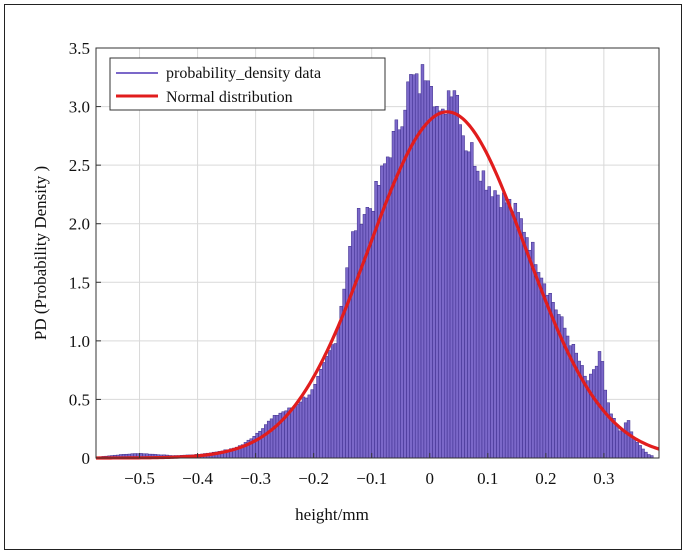  I want to click on y-tick-label: 0.5, so click(79, 399).